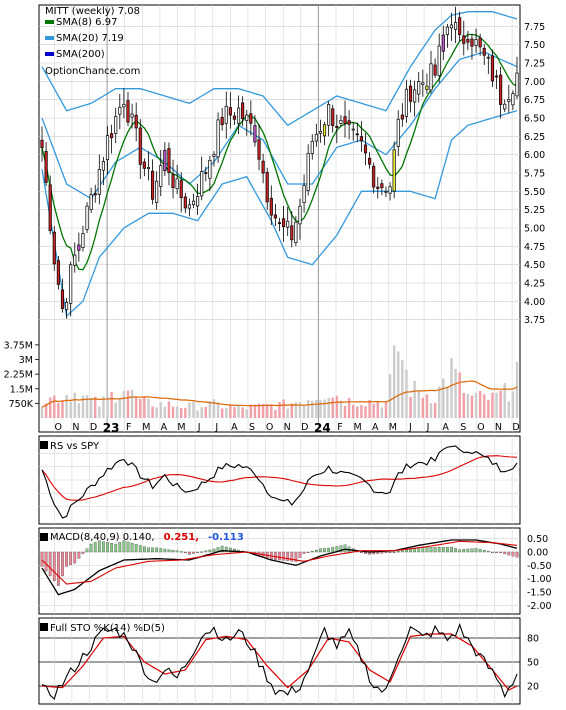  Describe the element at coordinates (37, 374) in the screenshot. I see `volume-grid` at that location.